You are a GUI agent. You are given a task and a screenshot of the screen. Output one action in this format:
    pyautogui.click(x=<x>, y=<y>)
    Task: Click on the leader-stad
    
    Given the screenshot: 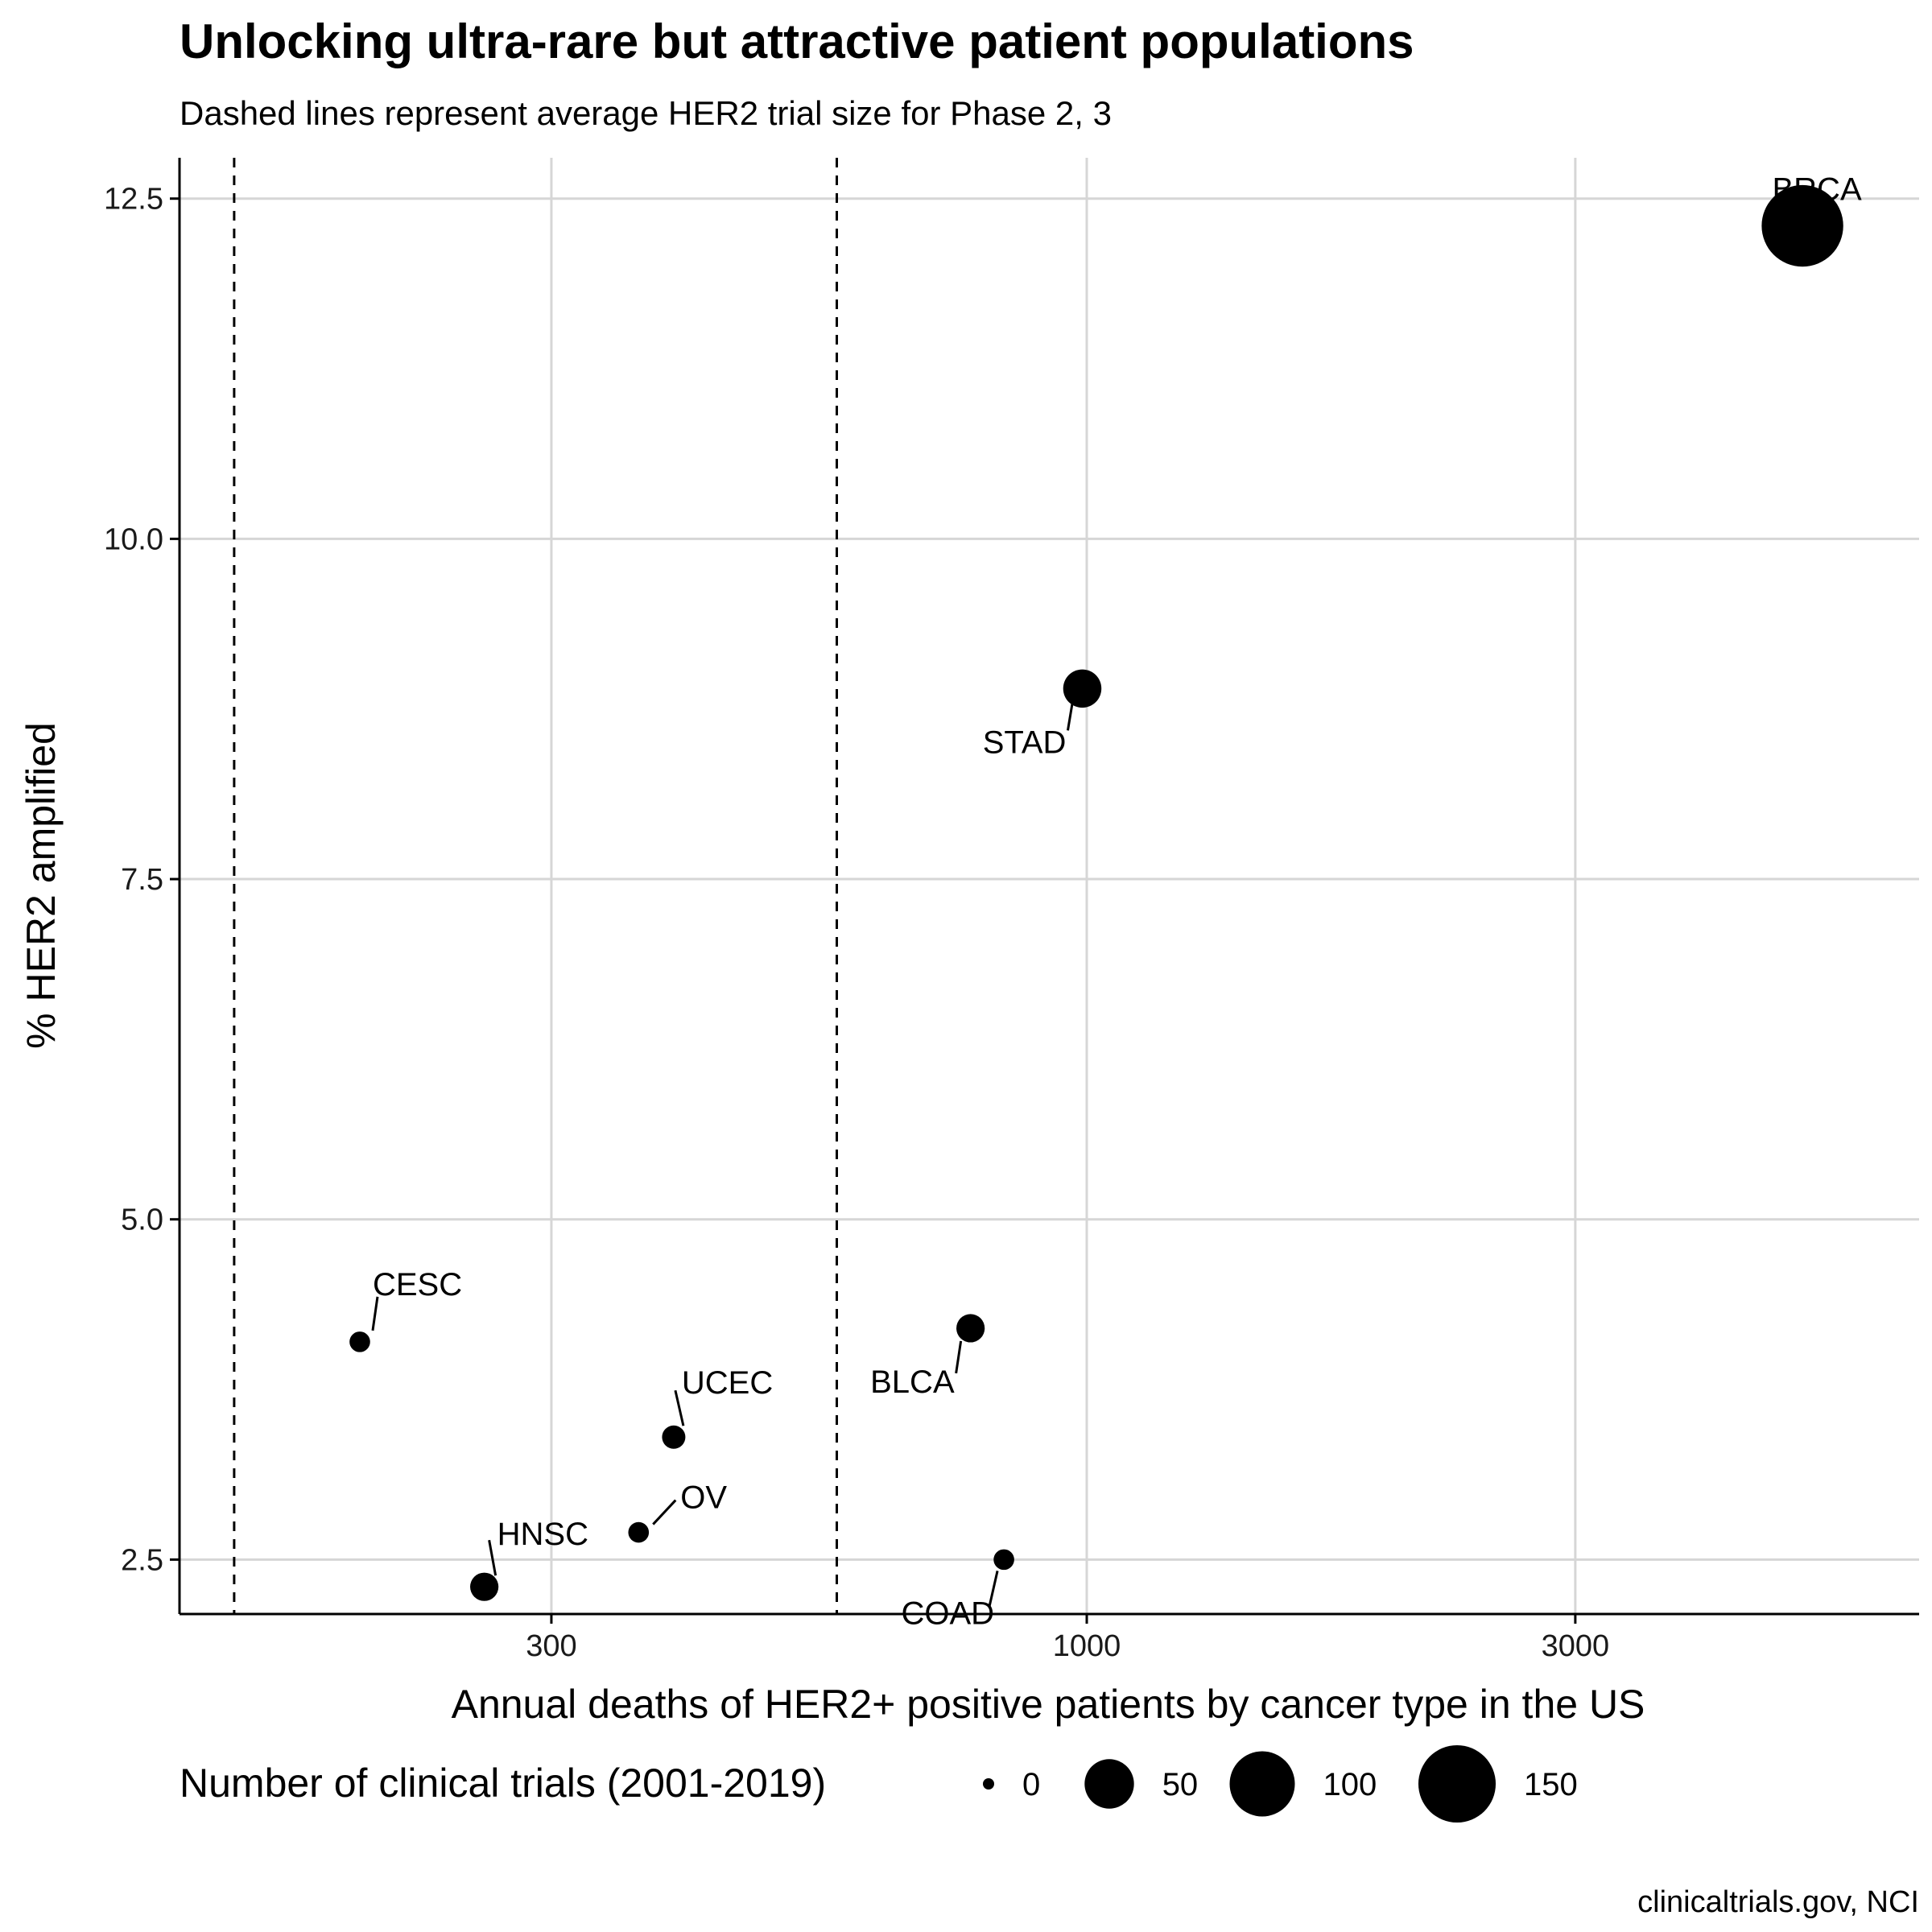 What is the action you would take?
    pyautogui.click(x=1070, y=716)
    